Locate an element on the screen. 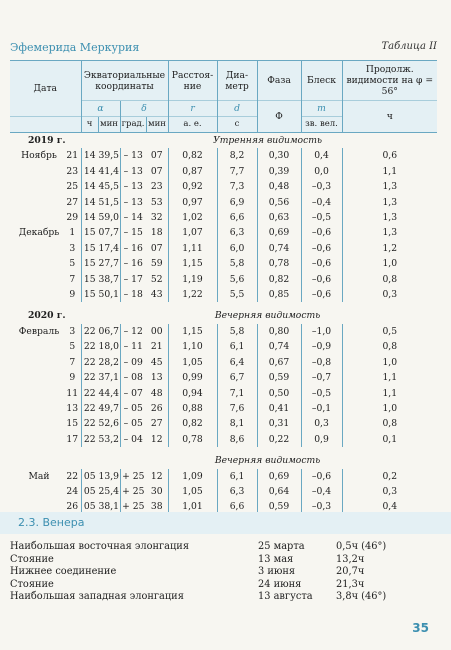 The height and width of the screenshot is (650, 451). table-cell: 6,6 is located at coordinates (237, 218).